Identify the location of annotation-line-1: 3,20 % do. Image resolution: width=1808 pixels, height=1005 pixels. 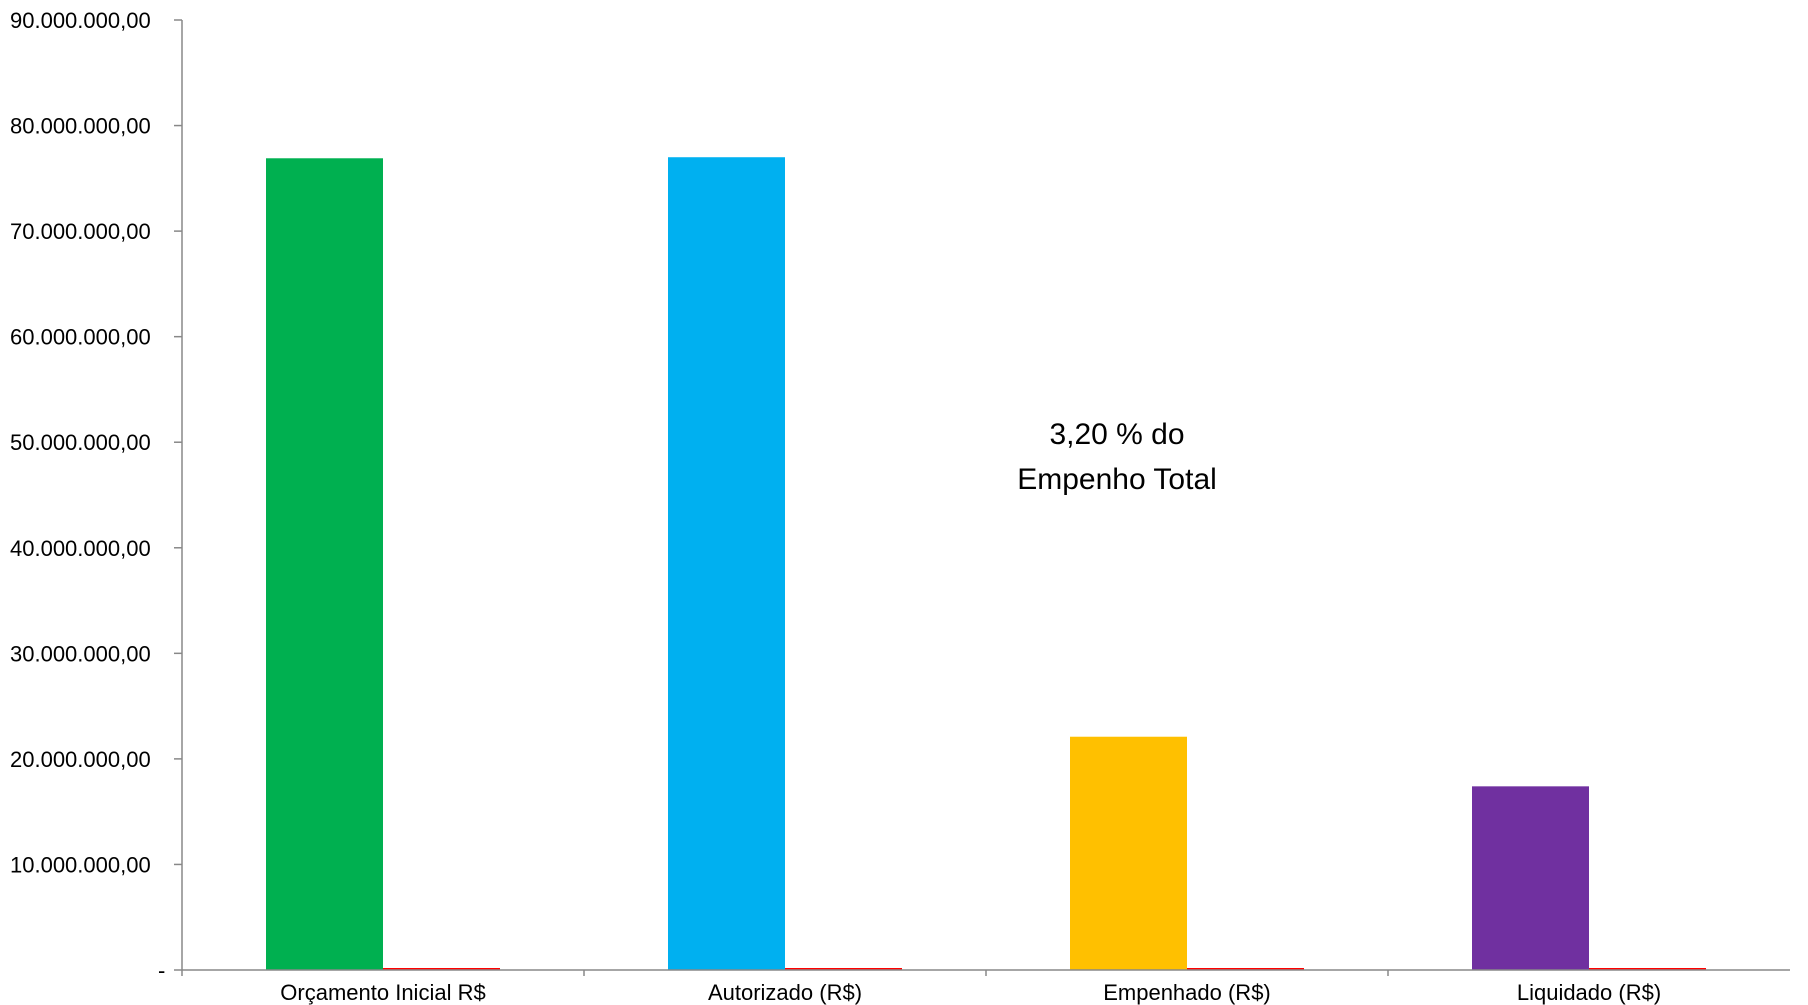
(1116, 434).